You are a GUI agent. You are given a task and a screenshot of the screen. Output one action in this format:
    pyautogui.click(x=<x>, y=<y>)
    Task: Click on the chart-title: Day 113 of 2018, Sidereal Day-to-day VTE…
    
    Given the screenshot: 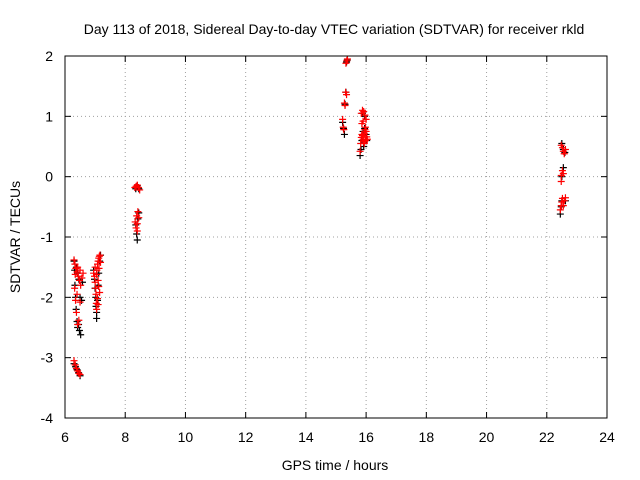 What is the action you would take?
    pyautogui.click(x=334, y=29)
    